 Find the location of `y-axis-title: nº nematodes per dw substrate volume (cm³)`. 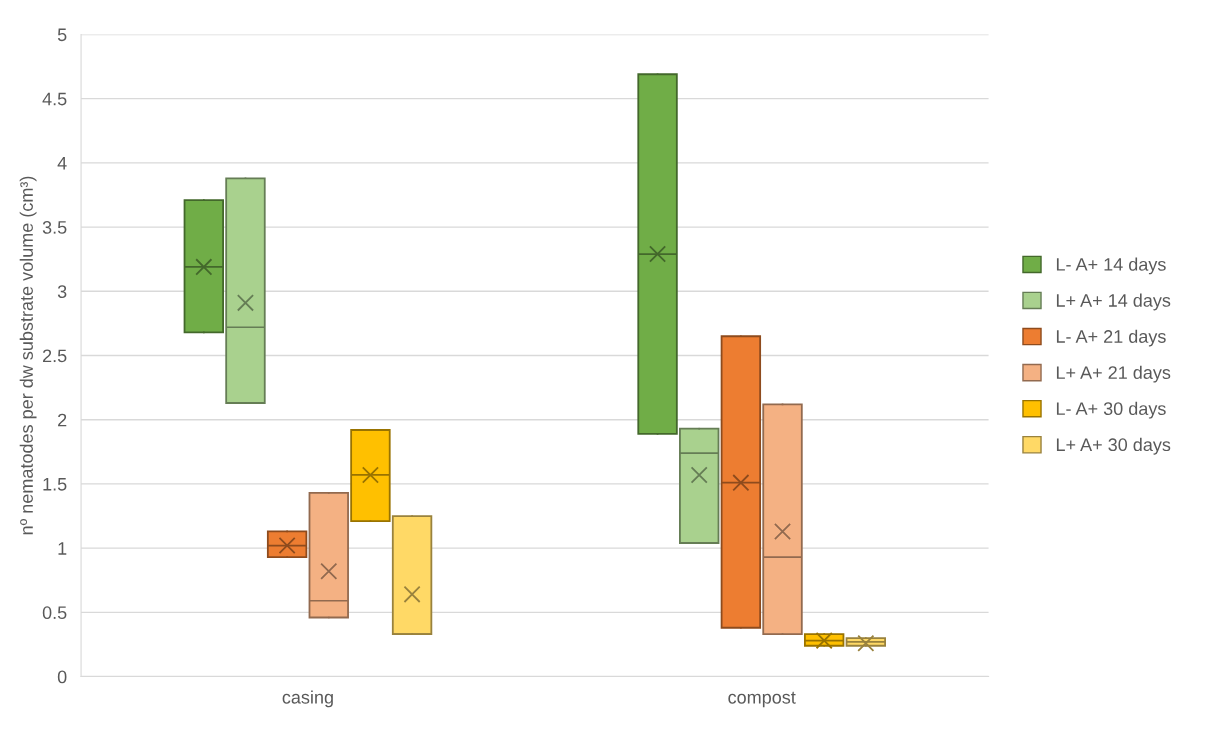

y-axis-title: nº nematodes per dw substrate volume (cm³) is located at coordinates (28, 355).